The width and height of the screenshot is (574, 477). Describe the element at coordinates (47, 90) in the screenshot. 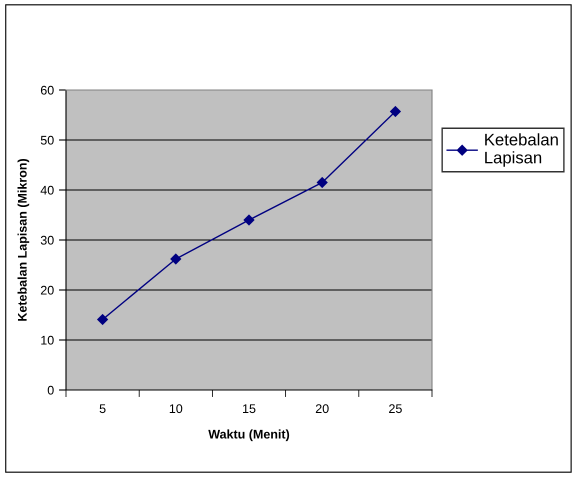

I see `y-tick-label: 60` at that location.